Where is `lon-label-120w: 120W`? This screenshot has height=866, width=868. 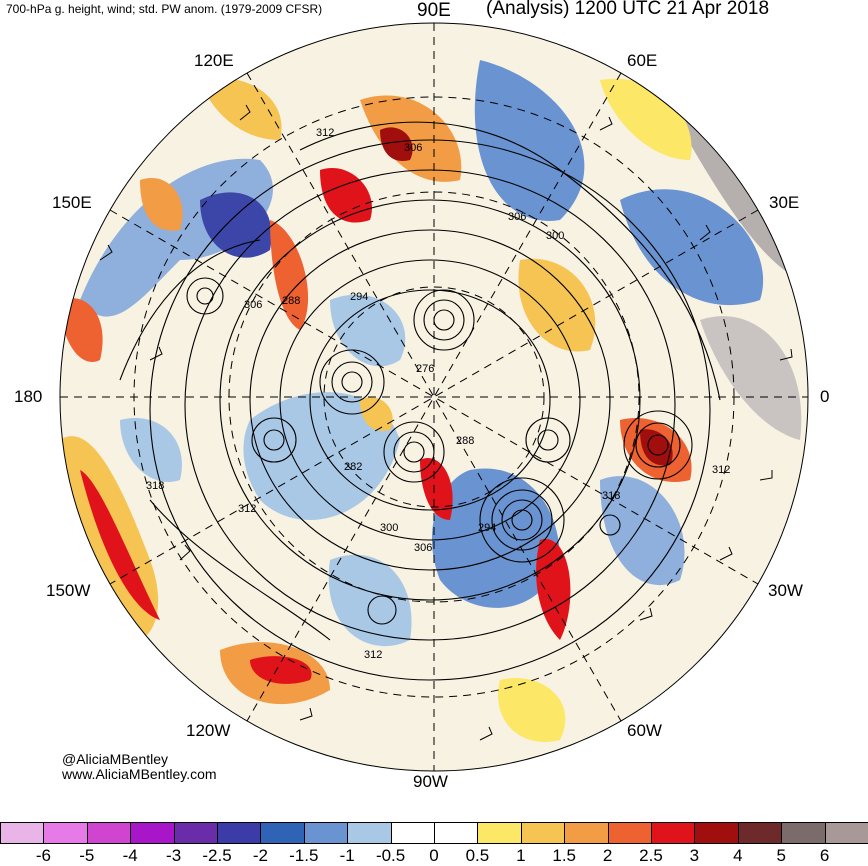
lon-label-120w: 120W is located at coordinates (208, 730).